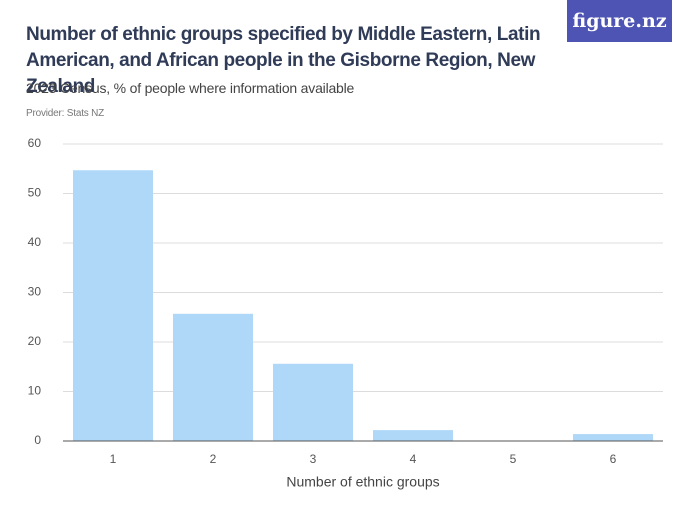 The width and height of the screenshot is (700, 525). I want to click on y-tick-label: 50, so click(35, 193).